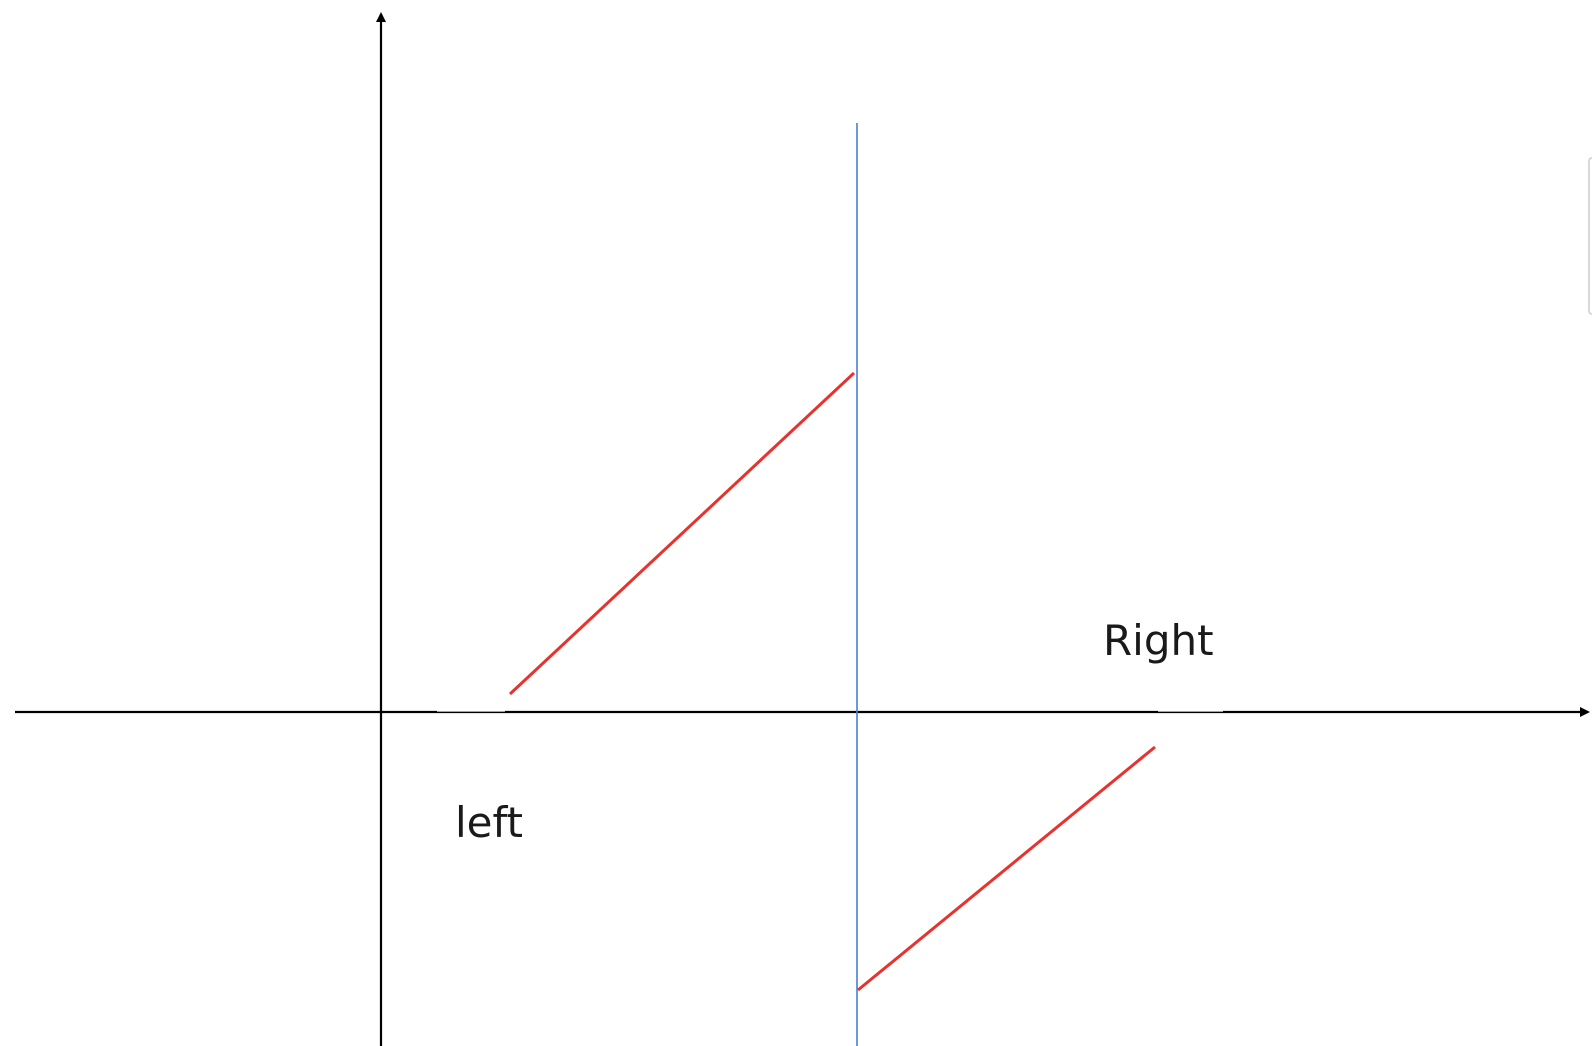 This screenshot has width=1592, height=1046. I want to click on window-edge-handle, so click(1590, 236).